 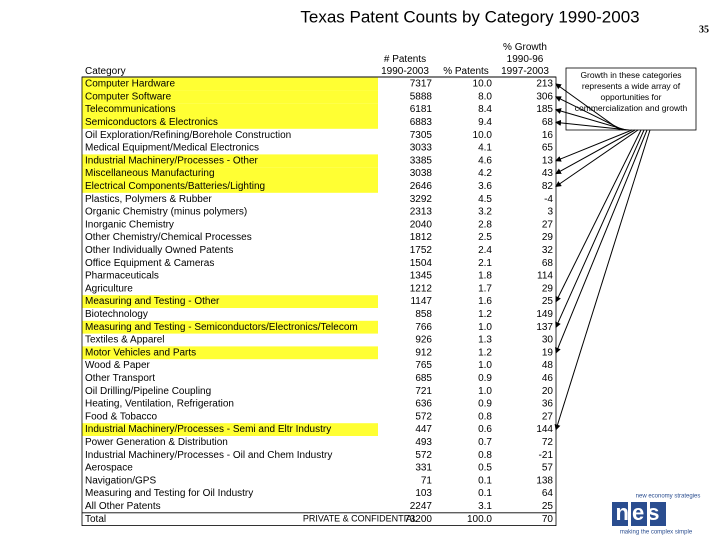 What do you see at coordinates (485, 148) in the screenshot?
I see `cell: 4.1` at bounding box center [485, 148].